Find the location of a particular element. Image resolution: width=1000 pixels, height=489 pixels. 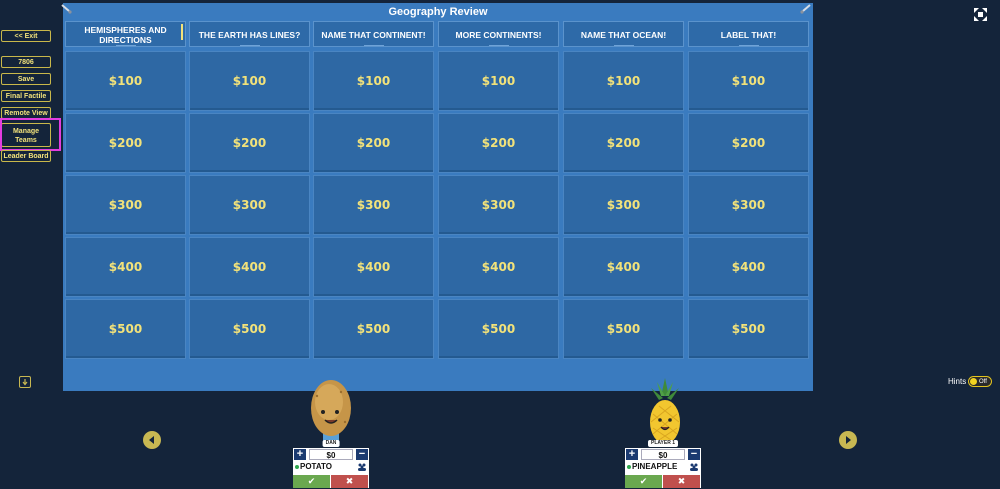

manage-teams-button: Manage Teams is located at coordinates (26, 135).